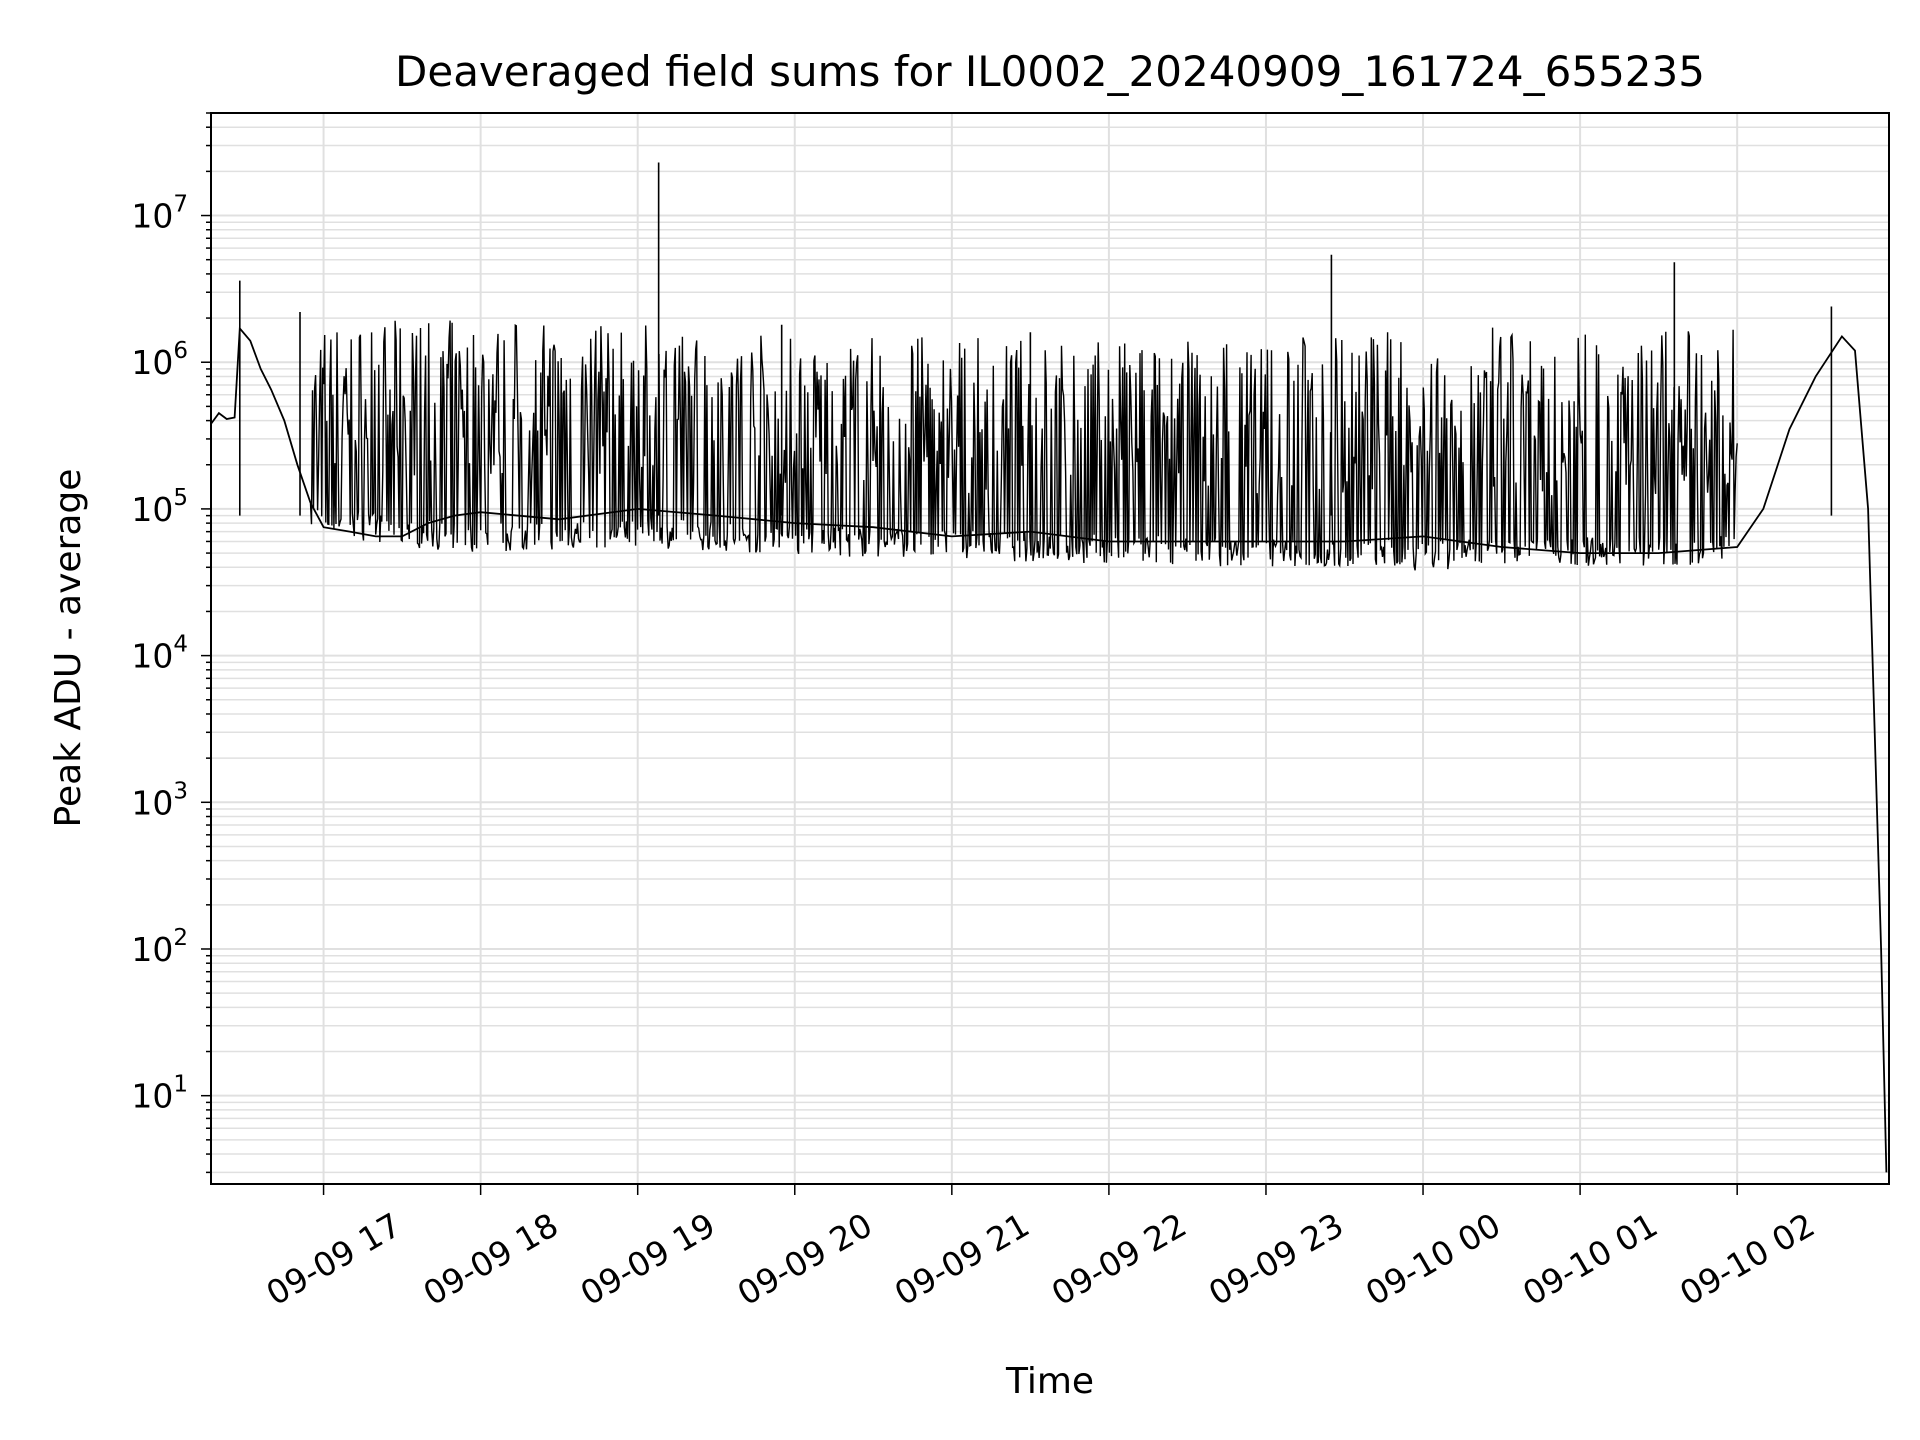 This screenshot has height=1440, width=1920. Describe the element at coordinates (159, 1094) in the screenshot. I see `y-tick-label: 10¹` at that location.